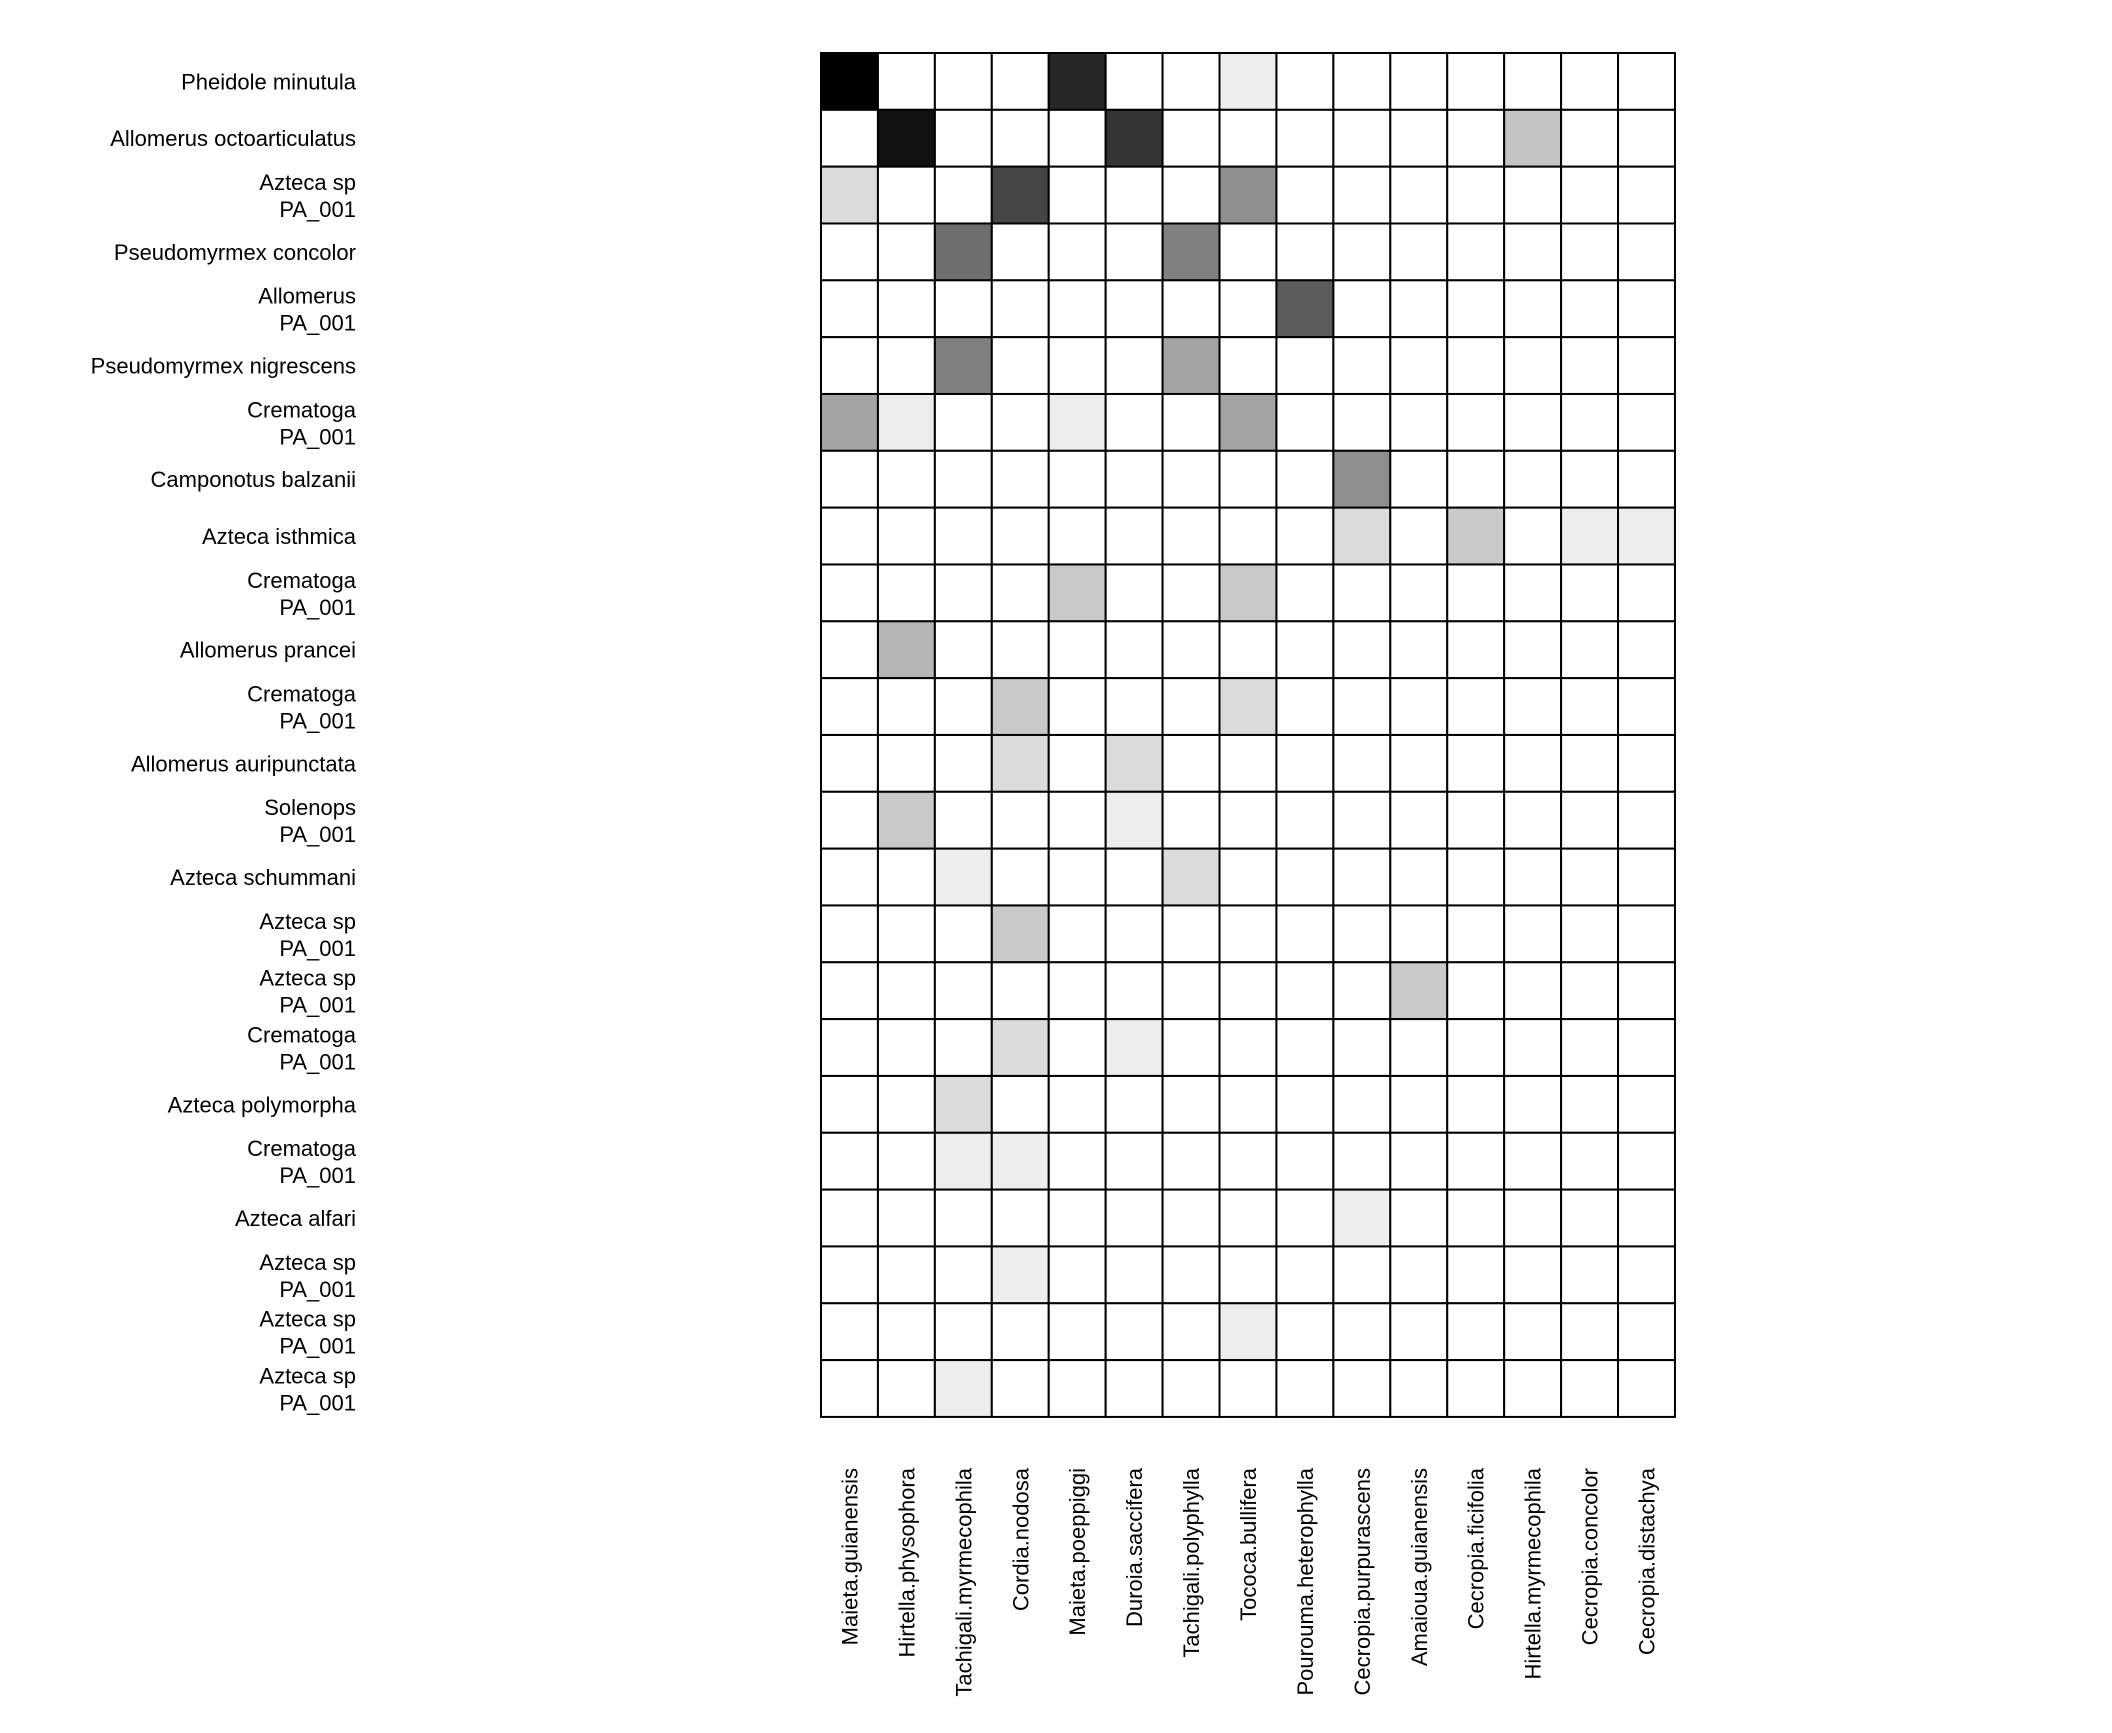  What do you see at coordinates (1077, 991) in the screenshot?
I see `heatmap-cell-r16-c4` at bounding box center [1077, 991].